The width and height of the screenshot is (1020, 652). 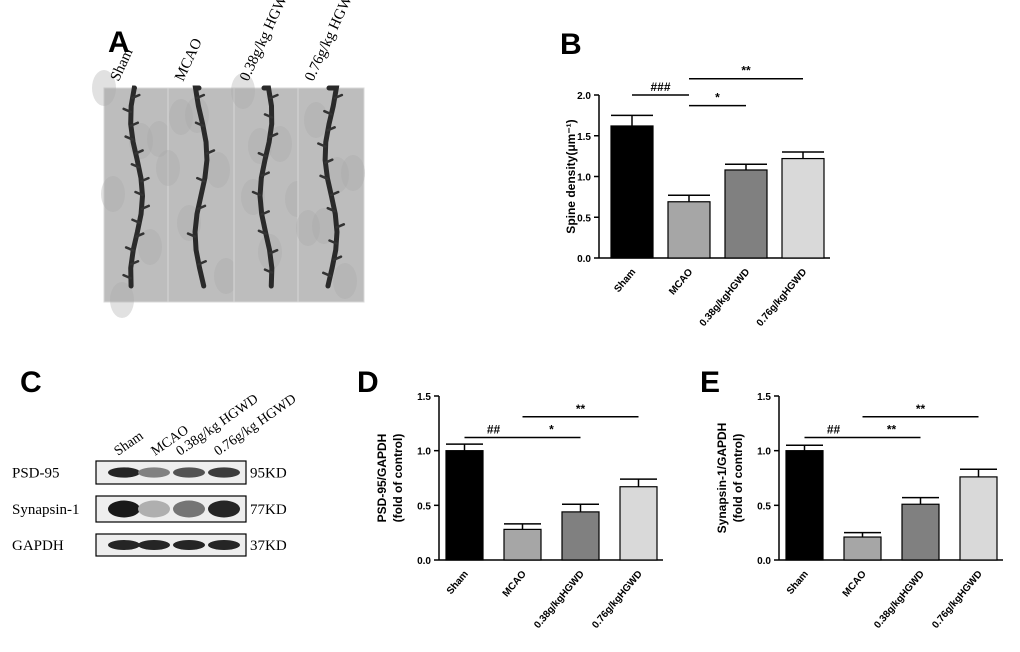 What do you see at coordinates (129, 444) in the screenshot?
I see `blot-lane-label: Sham` at bounding box center [129, 444].